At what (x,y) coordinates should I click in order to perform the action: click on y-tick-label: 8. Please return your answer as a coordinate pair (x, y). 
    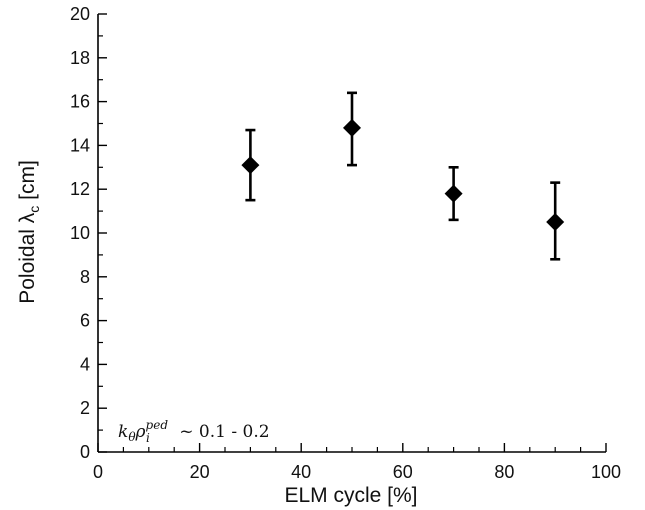
    Looking at the image, I should click on (85, 277).